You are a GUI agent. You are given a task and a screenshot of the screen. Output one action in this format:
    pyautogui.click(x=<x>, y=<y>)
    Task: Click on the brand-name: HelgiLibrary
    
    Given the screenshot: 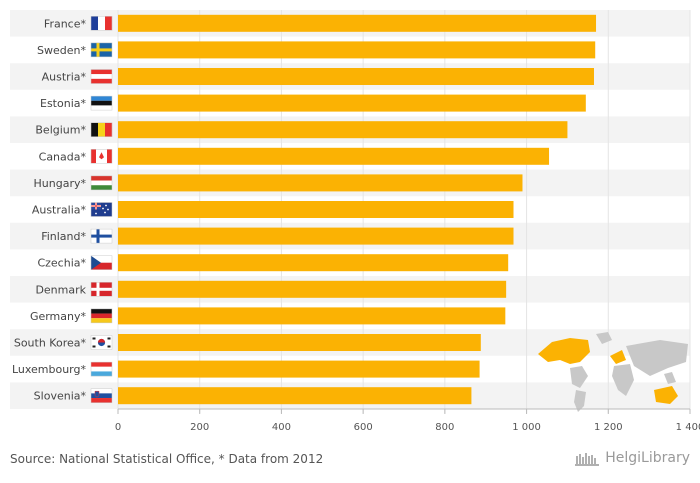 What is the action you would take?
    pyautogui.click(x=647, y=458)
    